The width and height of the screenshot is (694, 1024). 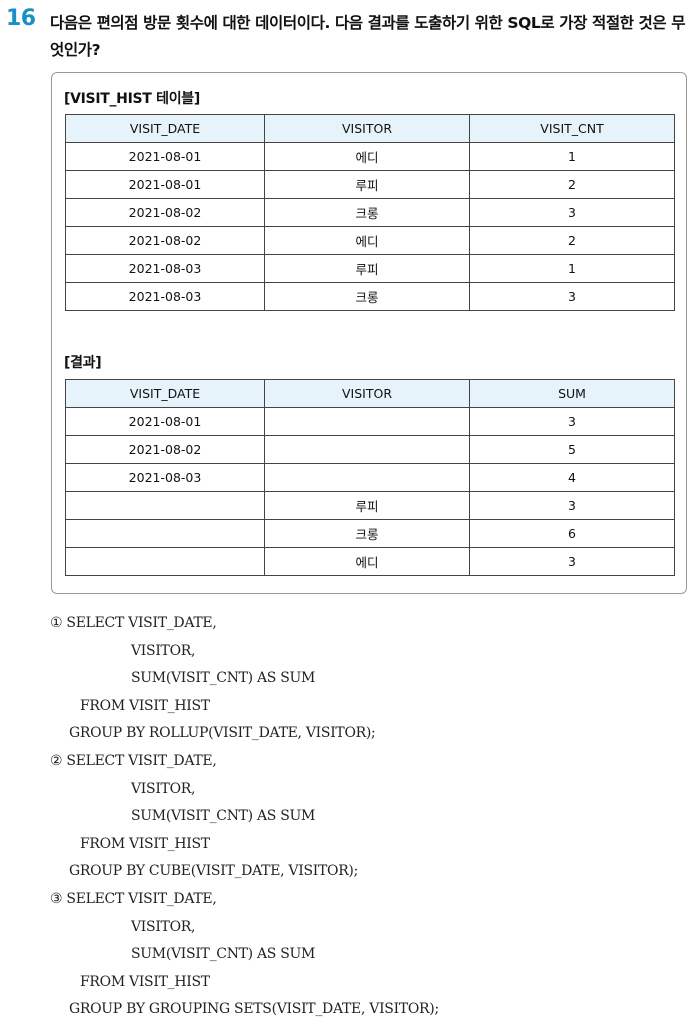 I want to click on table-row: 2021-08-03 크롱 3, so click(x=370, y=296).